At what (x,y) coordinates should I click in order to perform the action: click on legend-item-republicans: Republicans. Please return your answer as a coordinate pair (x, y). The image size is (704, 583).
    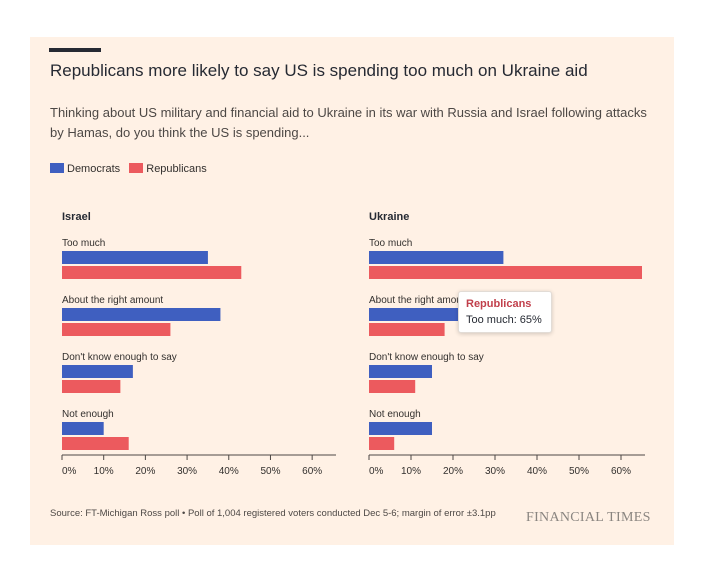
    Looking at the image, I should click on (168, 169).